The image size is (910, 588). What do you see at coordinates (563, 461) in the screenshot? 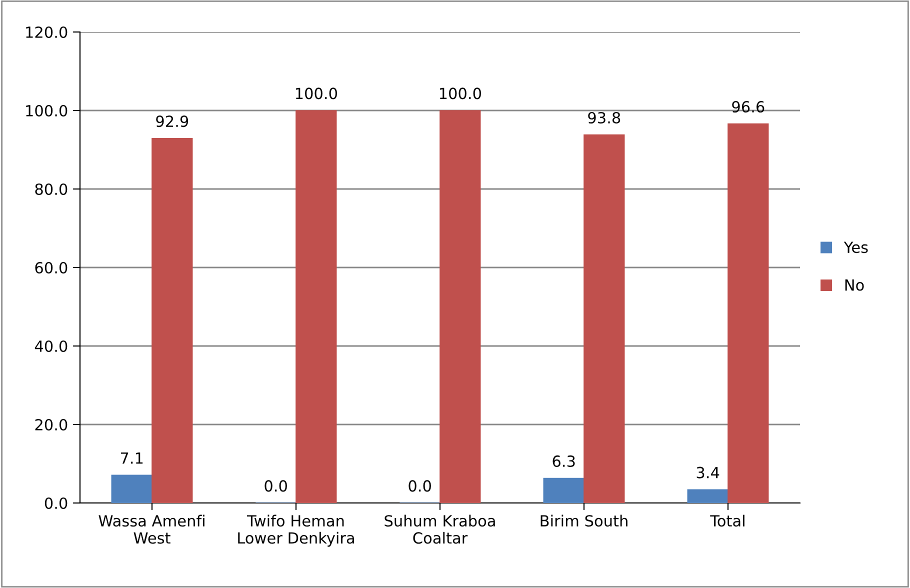
I see `data-label: 6.3` at bounding box center [563, 461].